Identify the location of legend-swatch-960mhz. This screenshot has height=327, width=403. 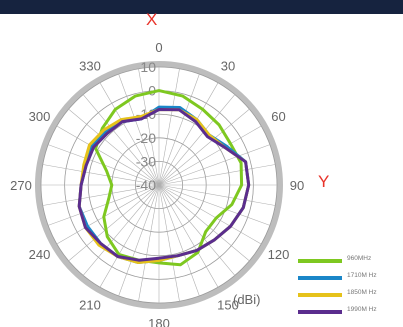
(320, 261).